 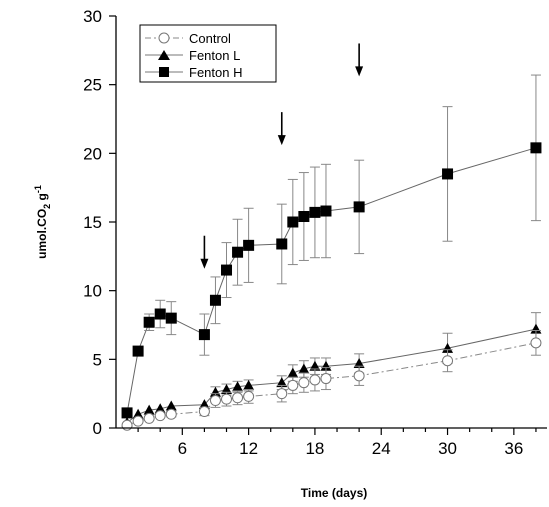 What do you see at coordinates (282, 156) in the screenshot?
I see `annotation-arrows` at bounding box center [282, 156].